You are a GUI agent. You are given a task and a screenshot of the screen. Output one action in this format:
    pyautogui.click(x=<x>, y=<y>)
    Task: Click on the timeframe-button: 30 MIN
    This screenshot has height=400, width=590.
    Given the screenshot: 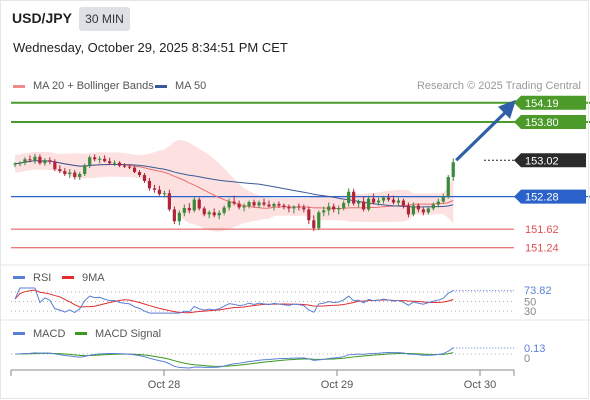 What is the action you would take?
    pyautogui.click(x=104, y=19)
    